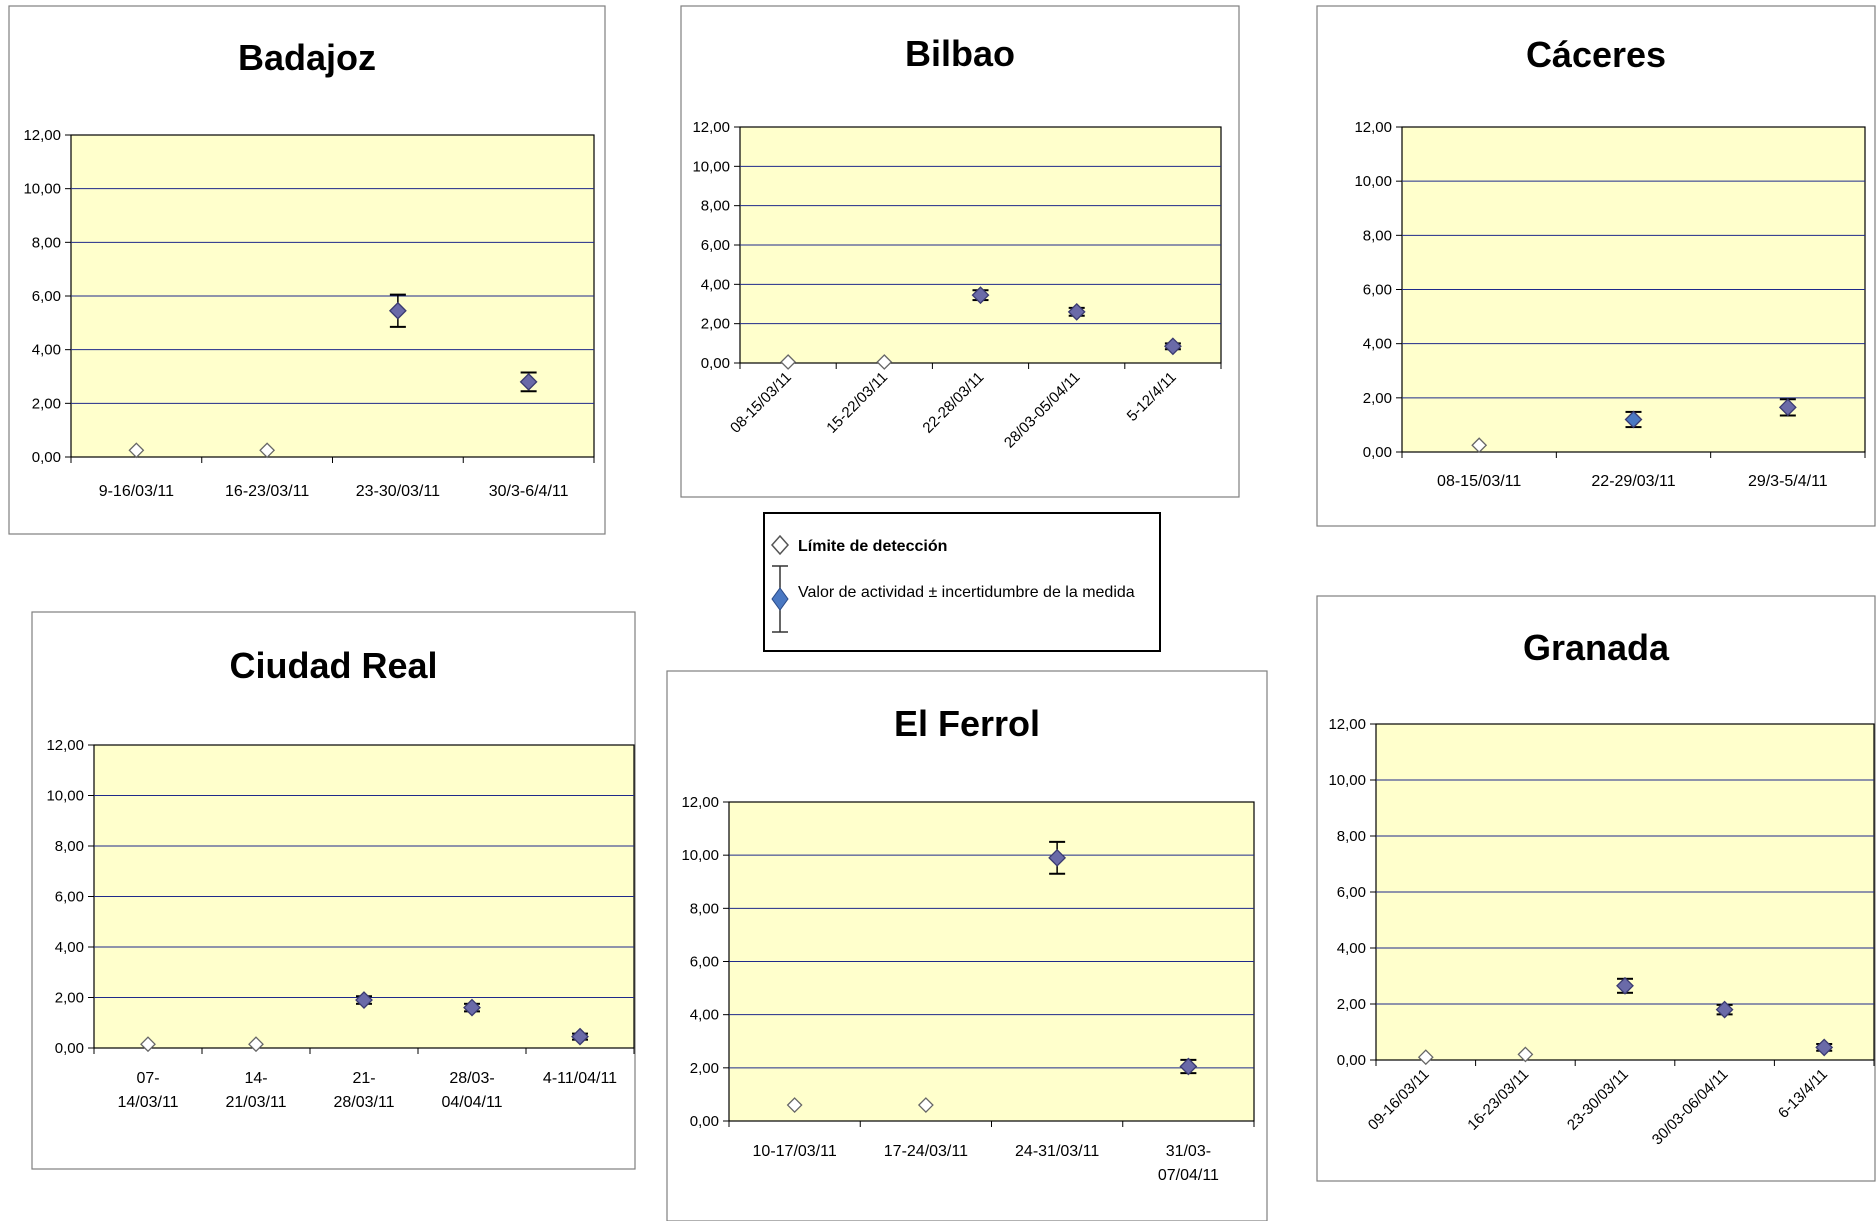 This screenshot has height=1221, width=1876. I want to click on chart-title: Badajoz, so click(307, 57).